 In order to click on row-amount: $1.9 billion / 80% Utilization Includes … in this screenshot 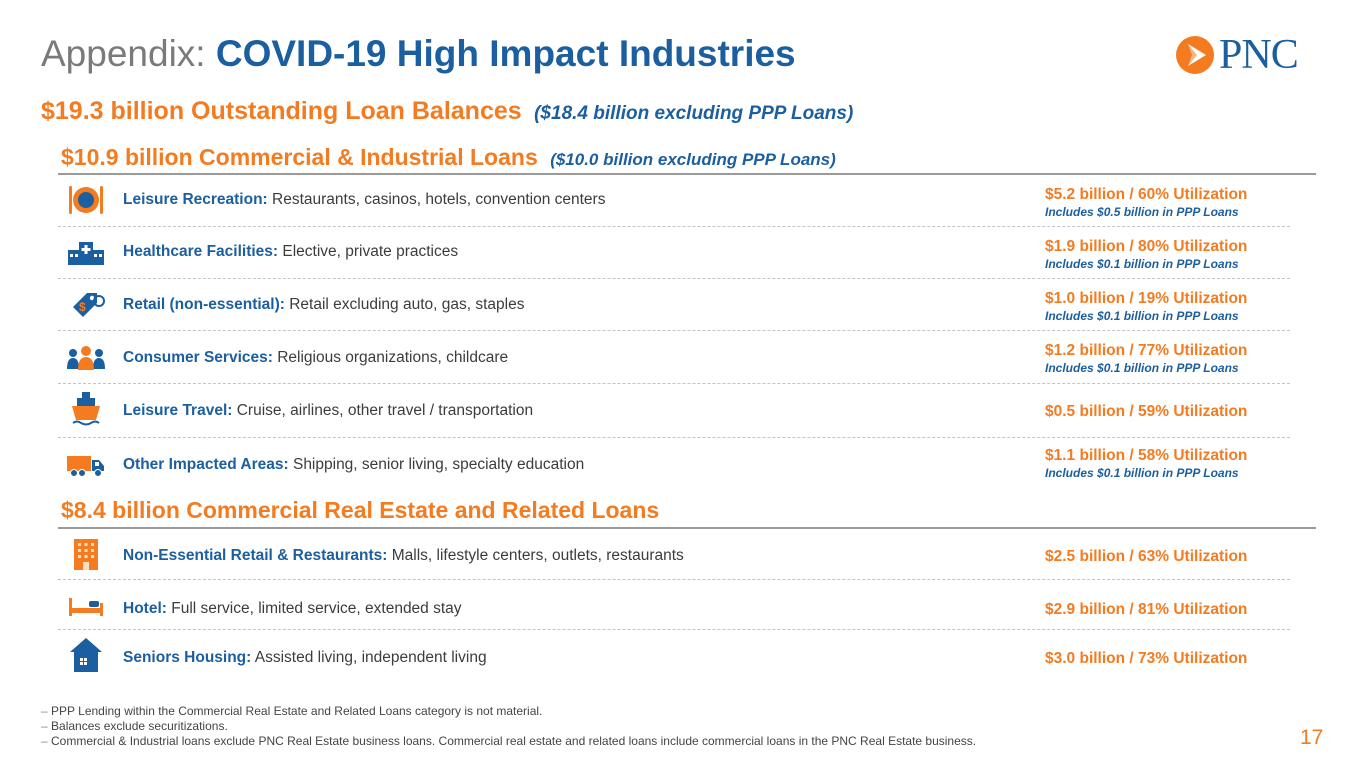, I will do `click(1146, 255)`.